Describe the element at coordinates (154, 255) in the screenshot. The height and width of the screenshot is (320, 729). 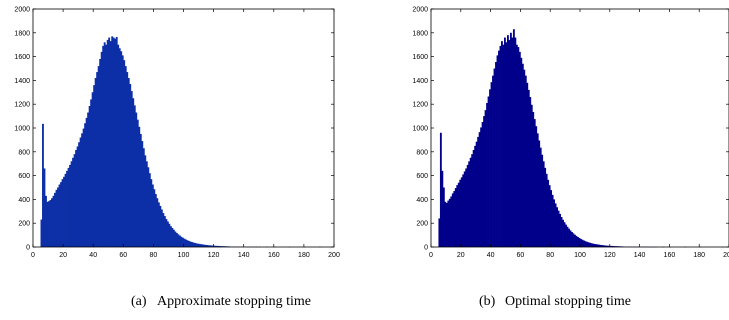
I see `x-tick-label: 80` at that location.